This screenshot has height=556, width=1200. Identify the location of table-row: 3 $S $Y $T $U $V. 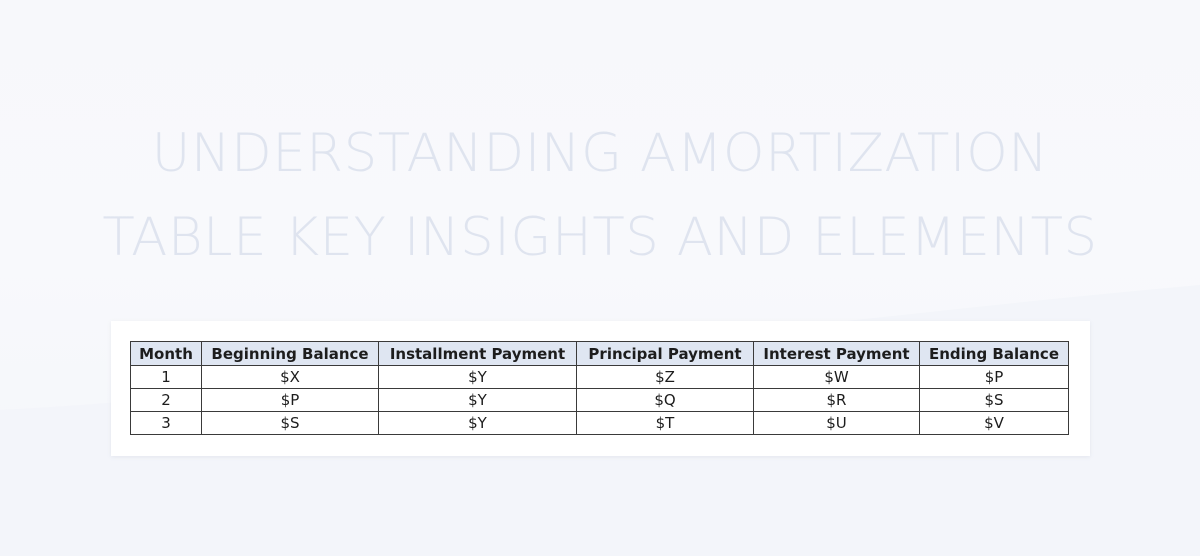
(599, 423).